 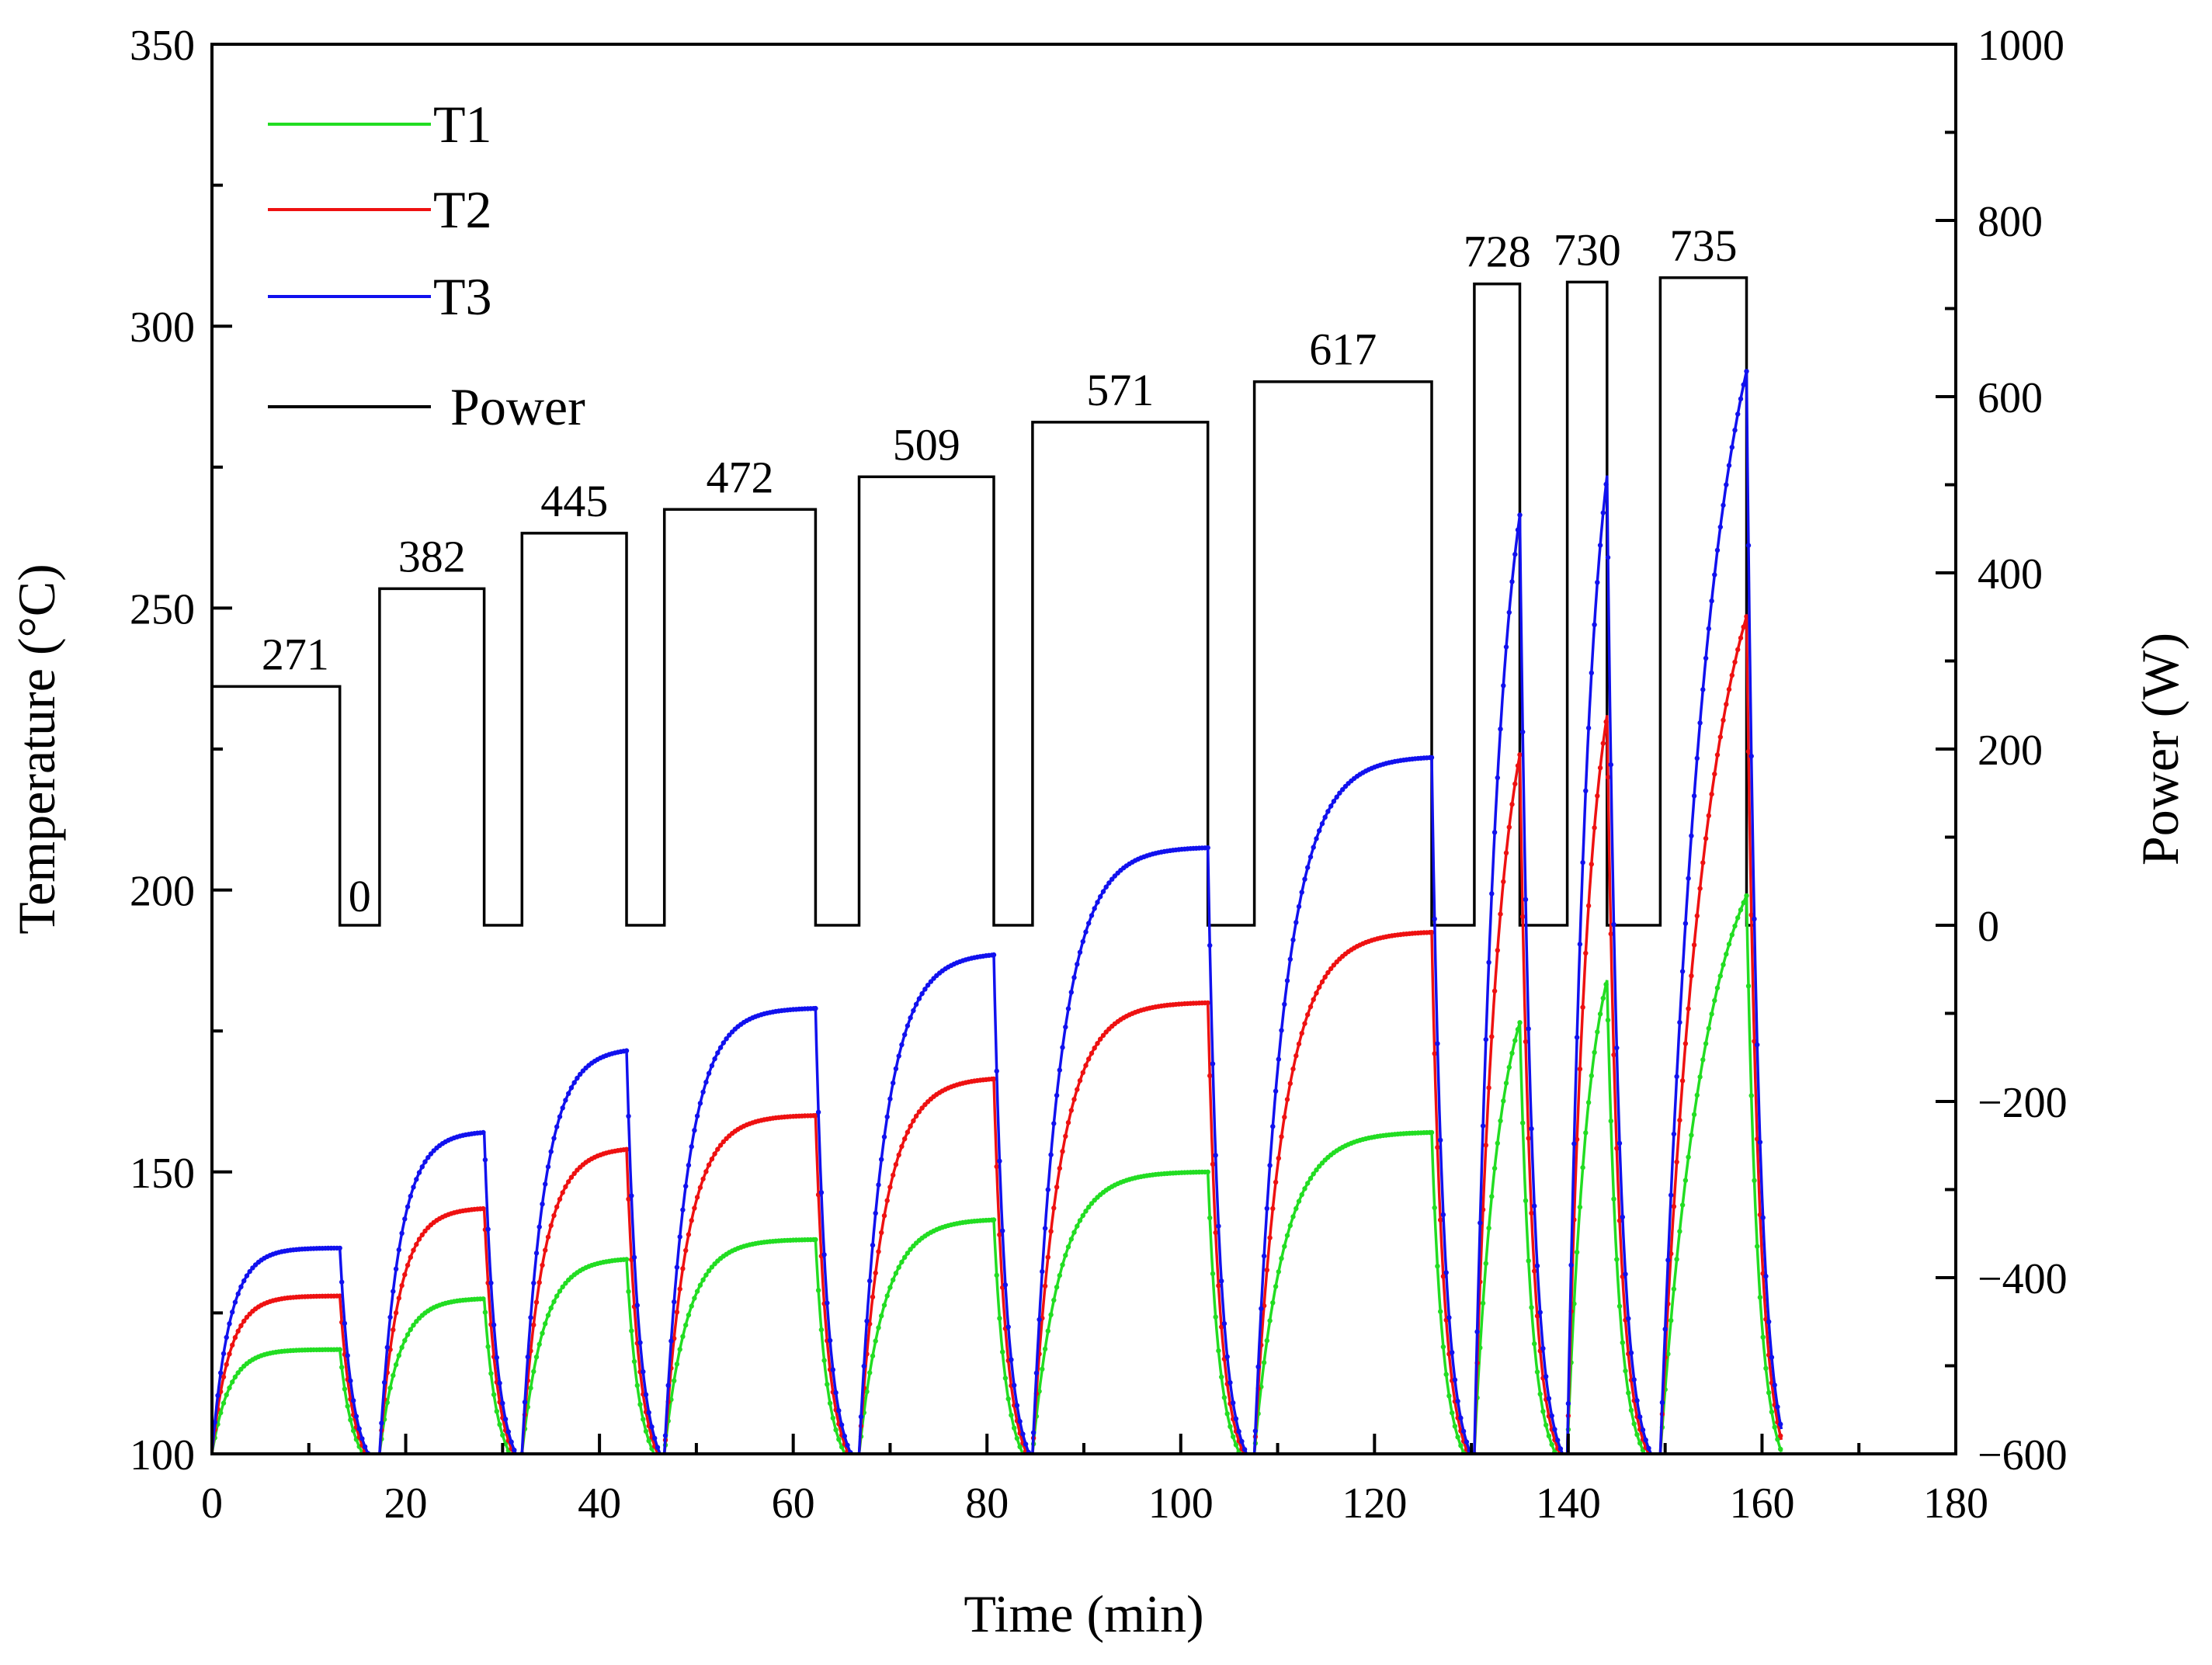 What do you see at coordinates (2159, 749) in the screenshot?
I see `y-right-axis-title: Power (W)` at bounding box center [2159, 749].